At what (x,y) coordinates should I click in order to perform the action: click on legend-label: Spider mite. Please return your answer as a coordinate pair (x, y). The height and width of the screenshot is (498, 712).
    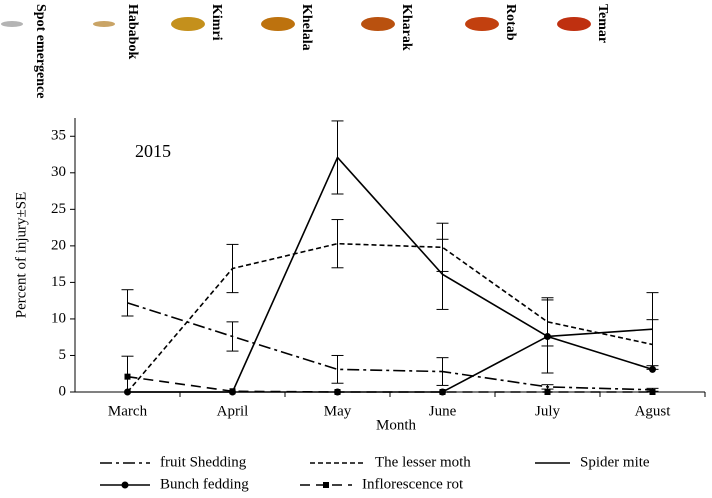
    Looking at the image, I should click on (615, 462).